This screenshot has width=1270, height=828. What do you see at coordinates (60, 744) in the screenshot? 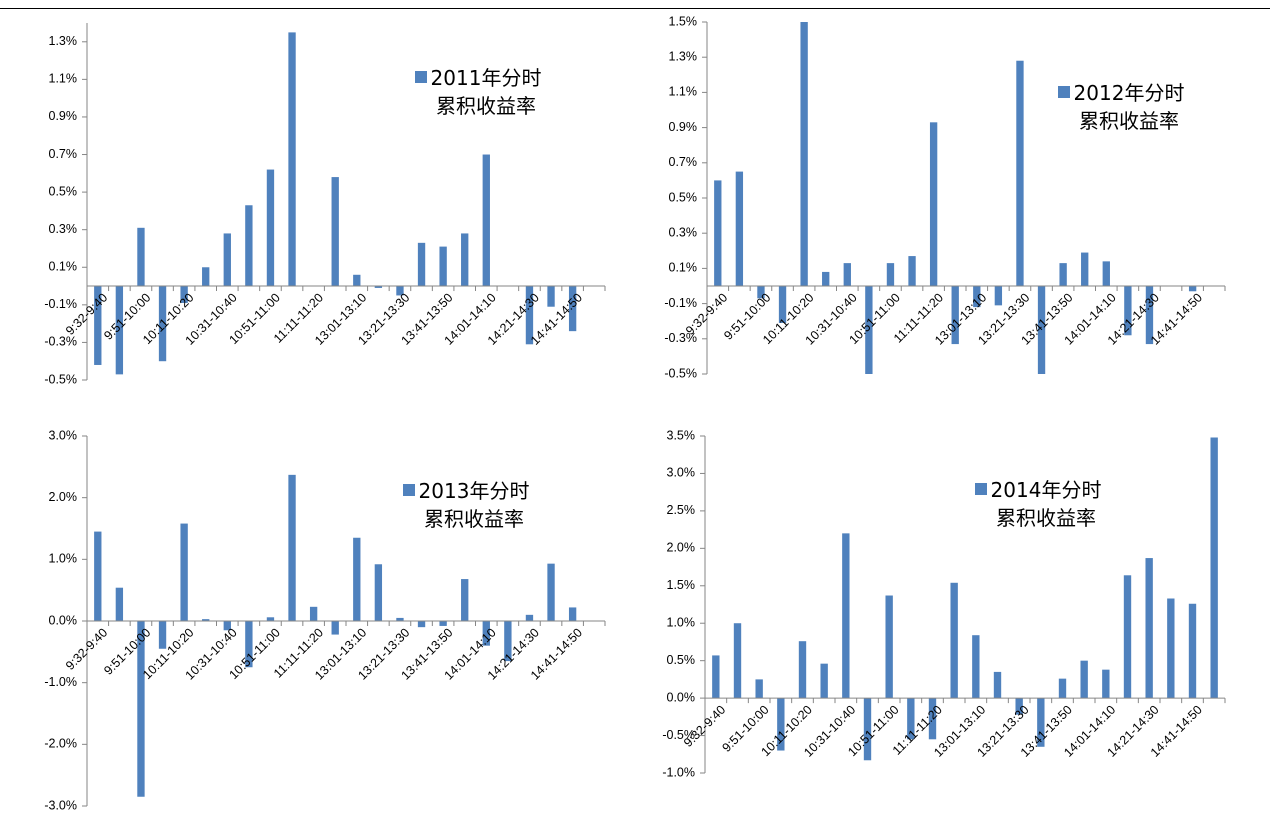
I see `y-tick-label: -2.0%` at bounding box center [60, 744].